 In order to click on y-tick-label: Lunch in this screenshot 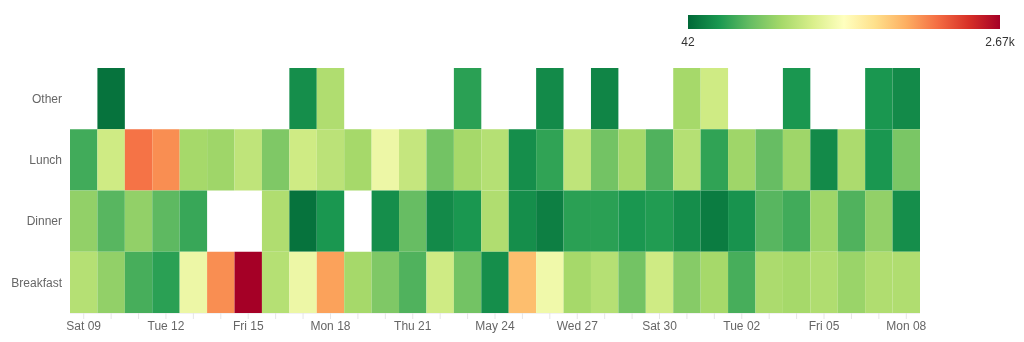, I will do `click(45, 160)`.